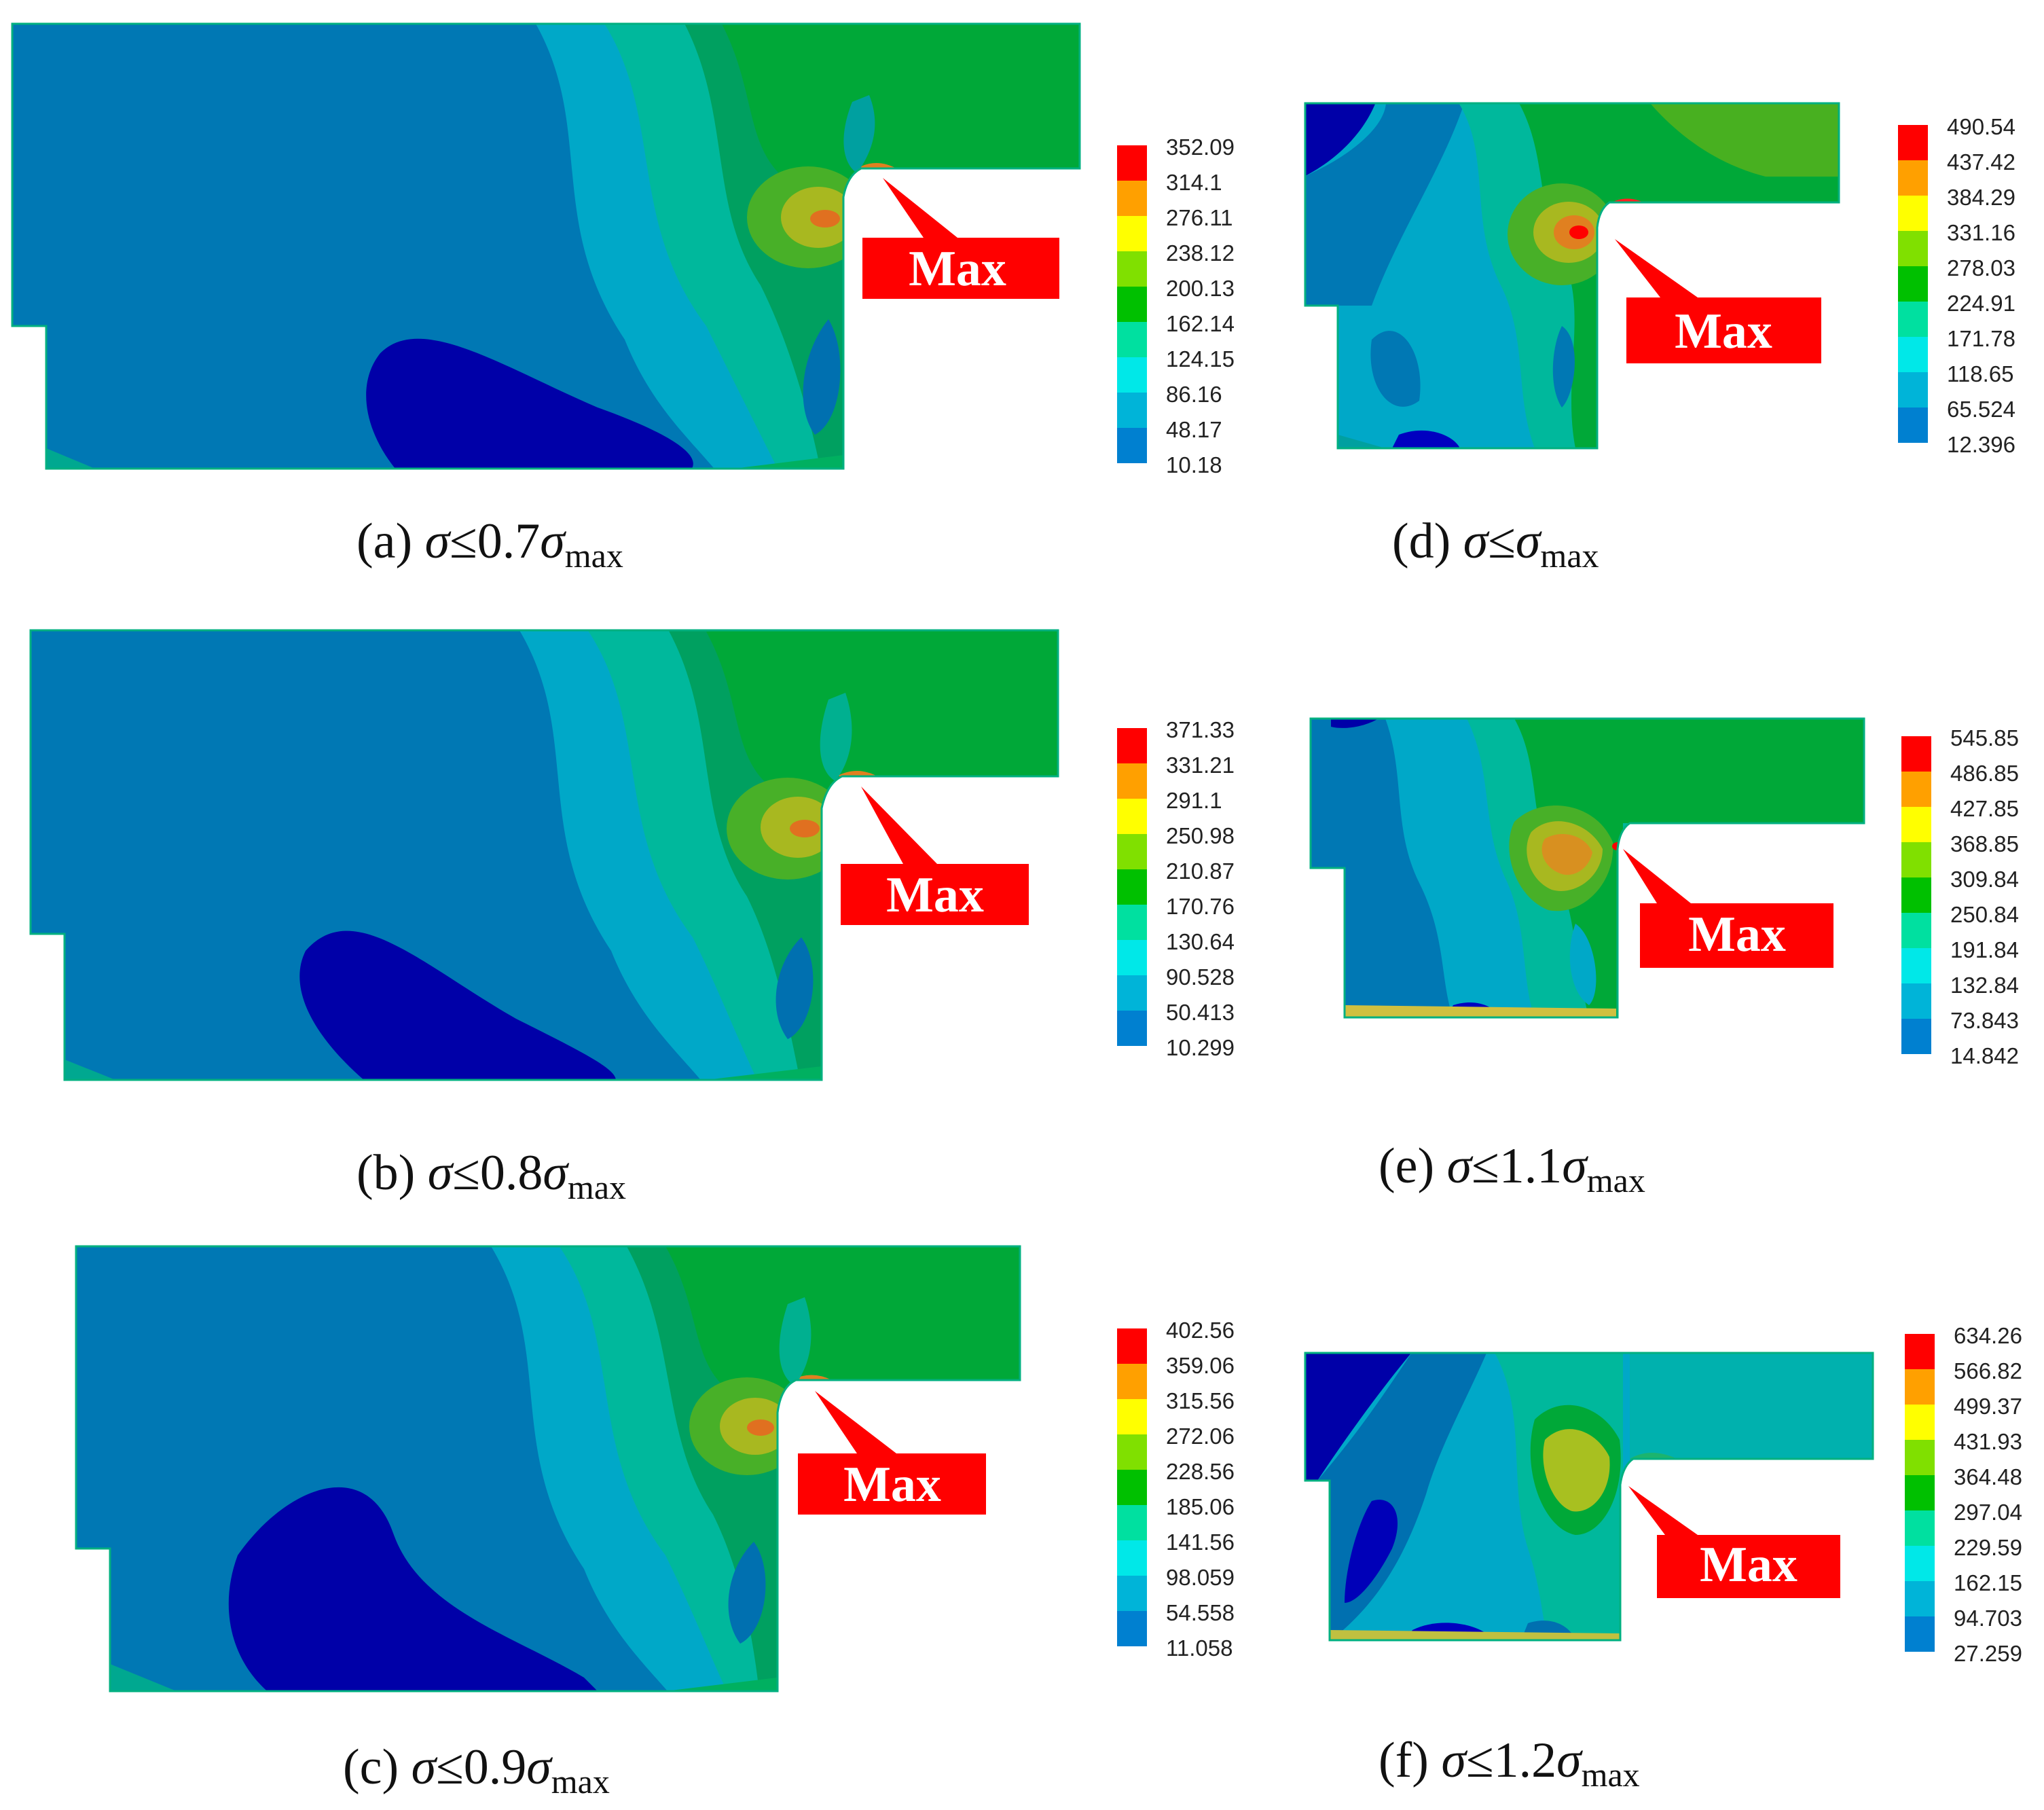 This screenshot has width=2044, height=1810. I want to click on contour-plot-d: Max, so click(1572, 276).